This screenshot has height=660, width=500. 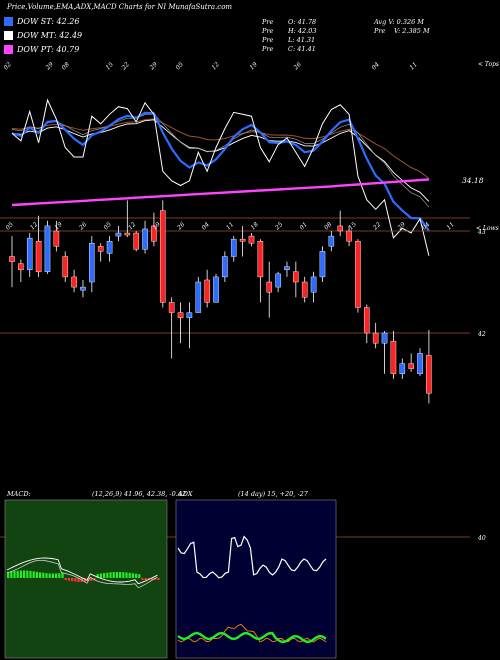 I want to click on legend-dow-pt: DOW PT: 40.79, so click(x=41, y=49).